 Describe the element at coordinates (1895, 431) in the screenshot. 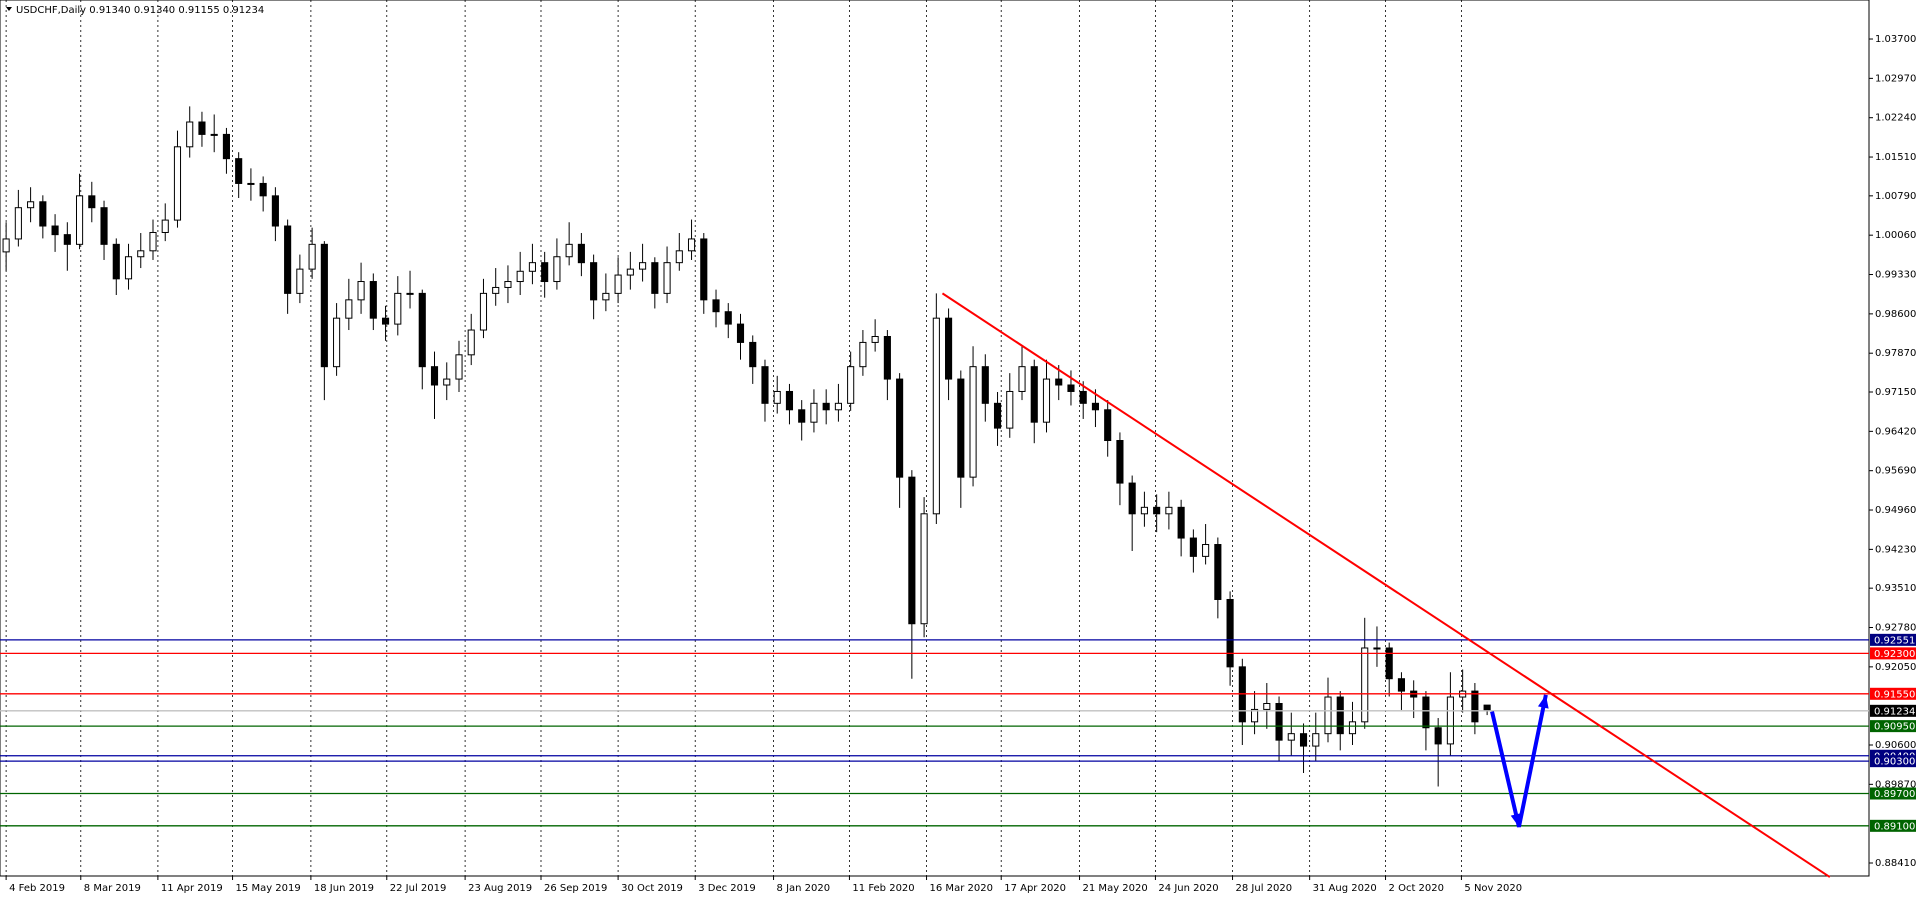

I see `y-tick-label: 0.96420` at that location.